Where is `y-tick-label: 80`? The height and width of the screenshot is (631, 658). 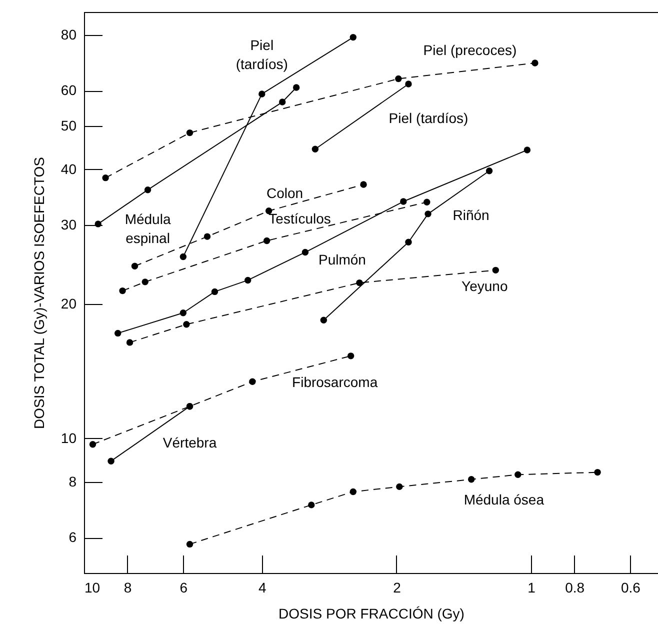 y-tick-label: 80 is located at coordinates (68, 34).